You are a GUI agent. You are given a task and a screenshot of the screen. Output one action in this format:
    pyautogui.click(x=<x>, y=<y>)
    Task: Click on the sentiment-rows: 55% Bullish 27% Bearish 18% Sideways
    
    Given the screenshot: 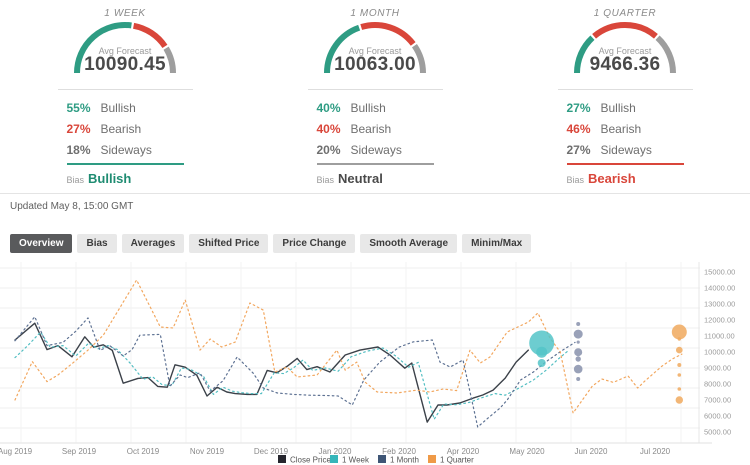 What is the action you would take?
    pyautogui.click(x=125, y=125)
    